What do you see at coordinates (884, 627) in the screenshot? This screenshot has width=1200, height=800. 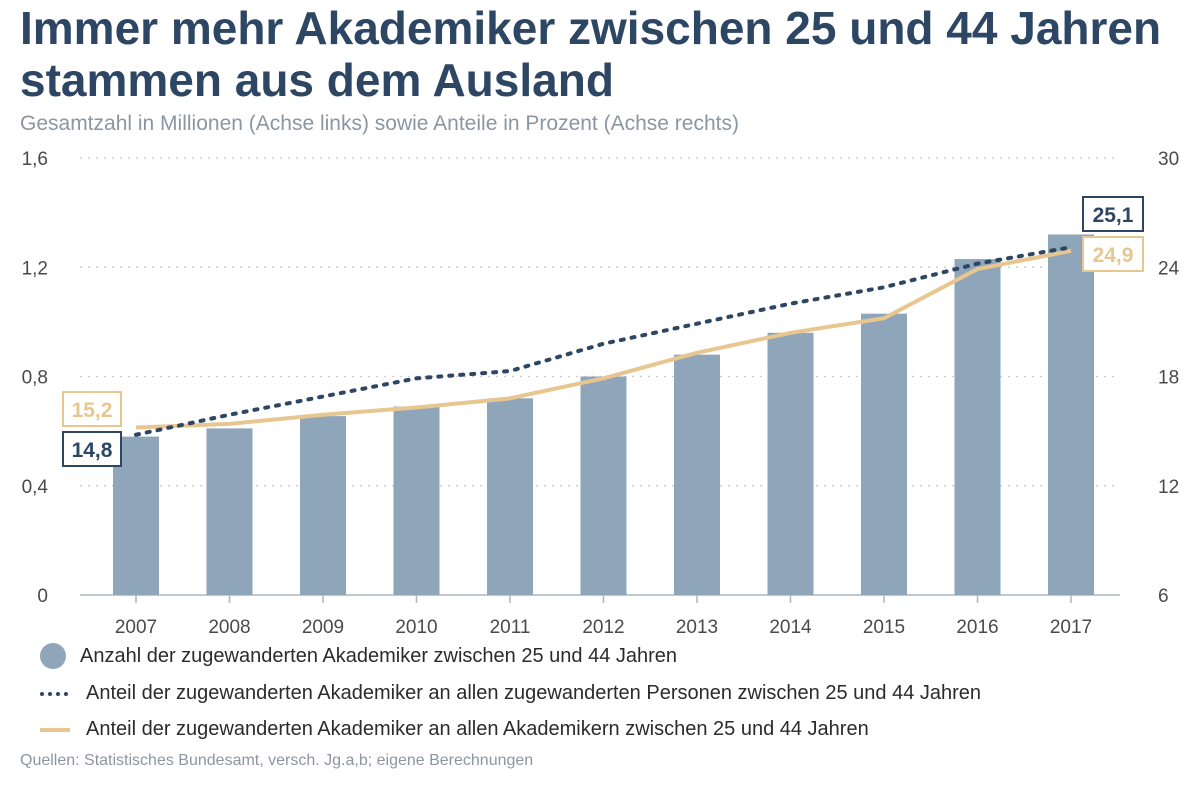 I see `x-tick-label: 2015` at bounding box center [884, 627].